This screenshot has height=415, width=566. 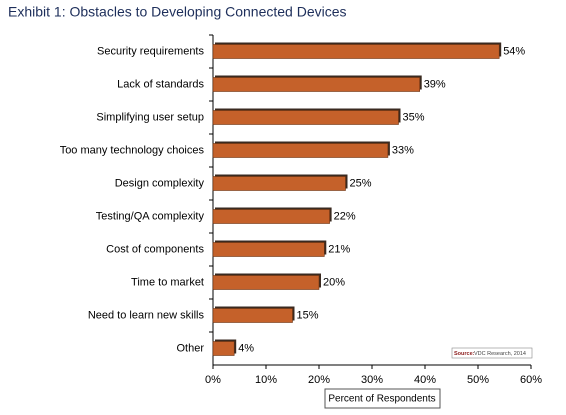 I want to click on value-label: 20%, so click(x=334, y=282).